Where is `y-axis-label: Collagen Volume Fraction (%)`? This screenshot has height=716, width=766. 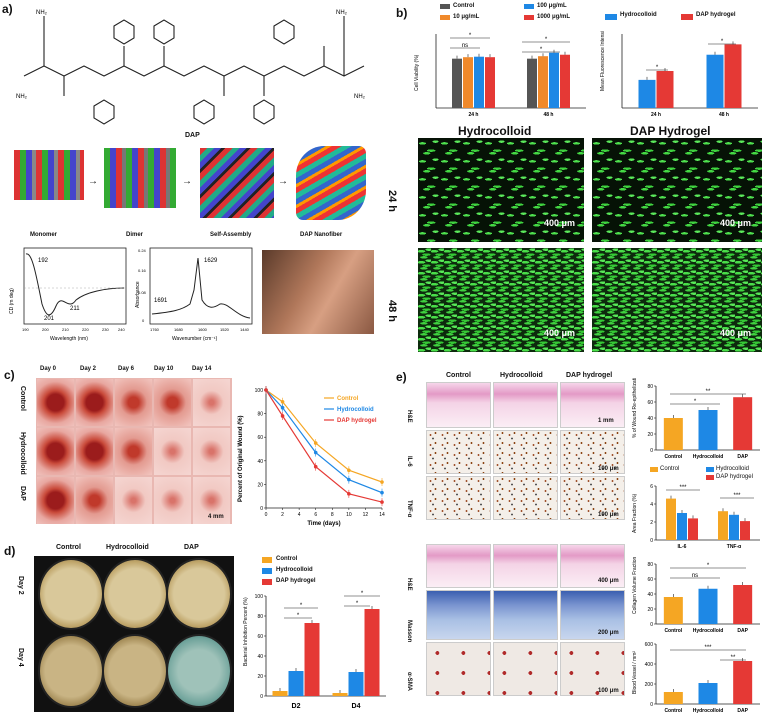
y-axis-label: Collagen Volume Fraction (%) is located at coordinates (635, 585).